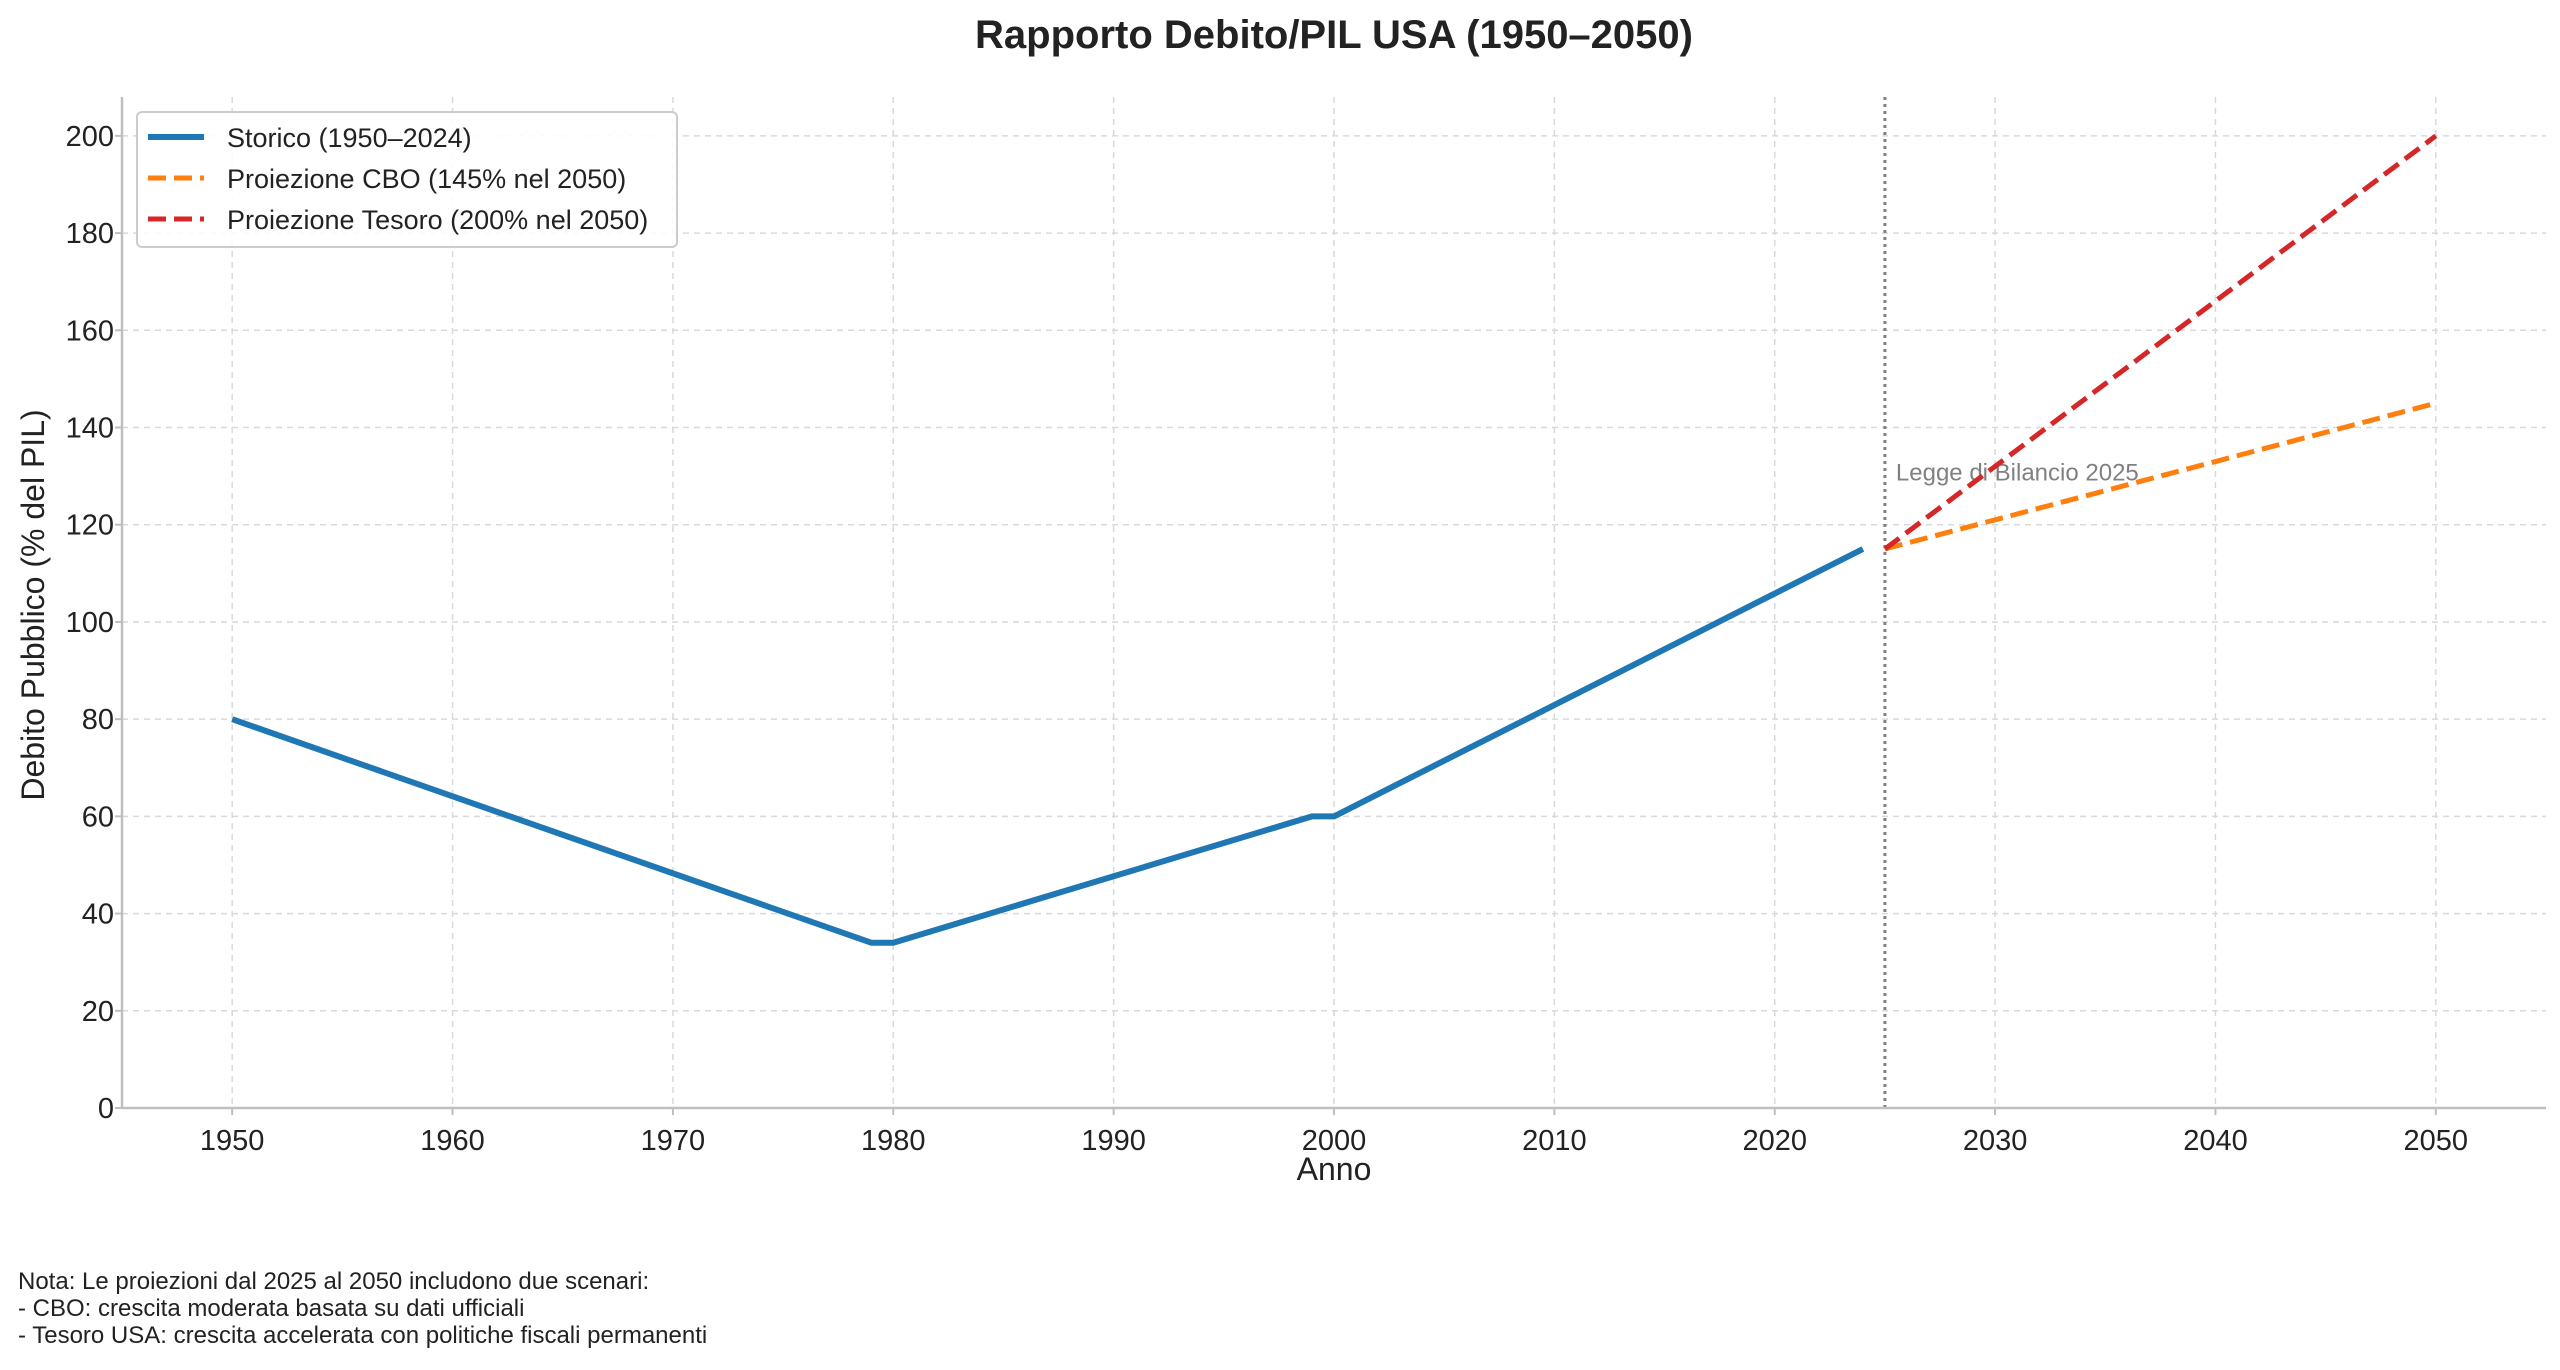  I want to click on x-tick-label-2030: 2030, so click(1995, 1141).